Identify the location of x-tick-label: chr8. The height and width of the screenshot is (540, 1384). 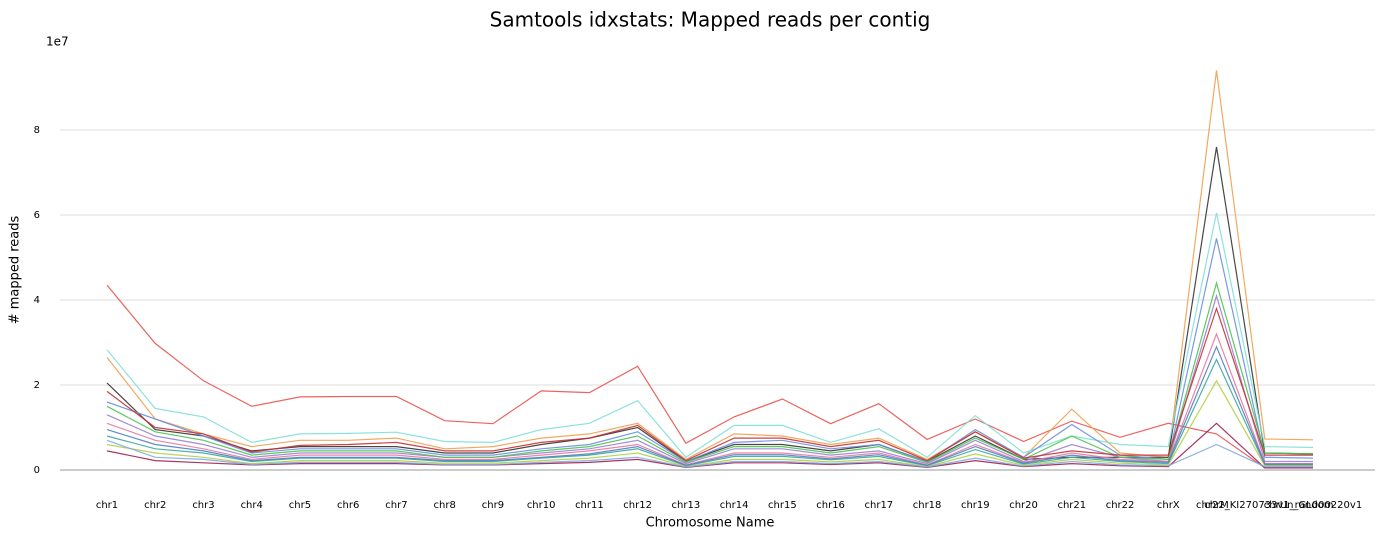
(445, 505).